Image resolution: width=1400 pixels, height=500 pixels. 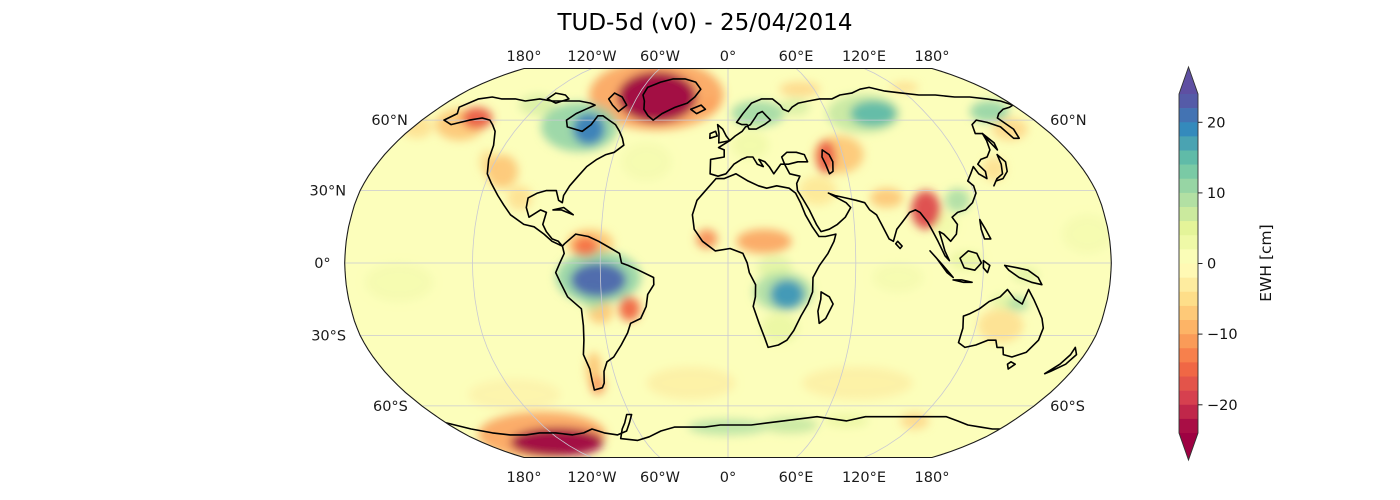 What do you see at coordinates (328, 192) in the screenshot?
I see `lat-tick-label-left: 30°N` at bounding box center [328, 192].